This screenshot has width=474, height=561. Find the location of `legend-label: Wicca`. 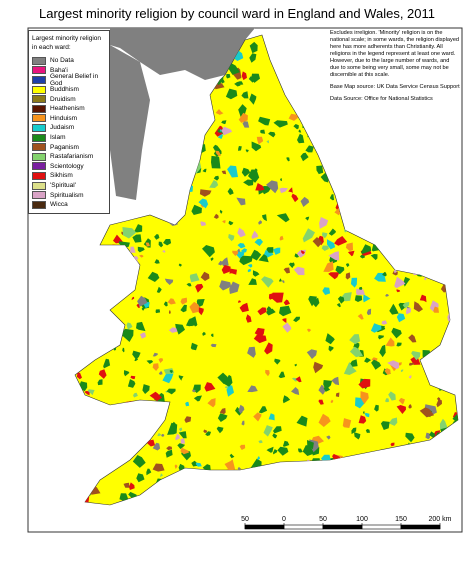

legend-label: Wicca is located at coordinates (59, 205).